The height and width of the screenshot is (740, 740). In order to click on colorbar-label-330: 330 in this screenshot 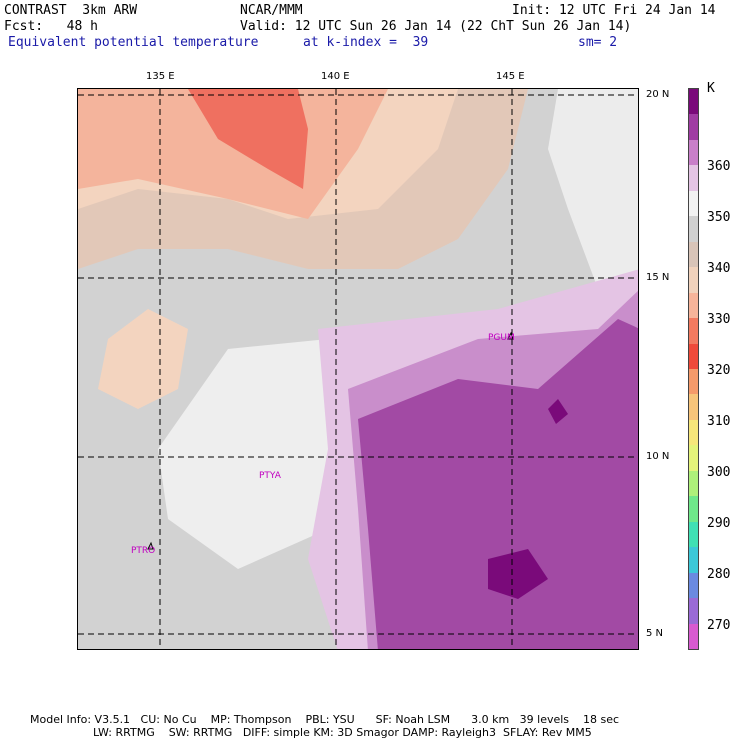, I will do `click(719, 319)`.